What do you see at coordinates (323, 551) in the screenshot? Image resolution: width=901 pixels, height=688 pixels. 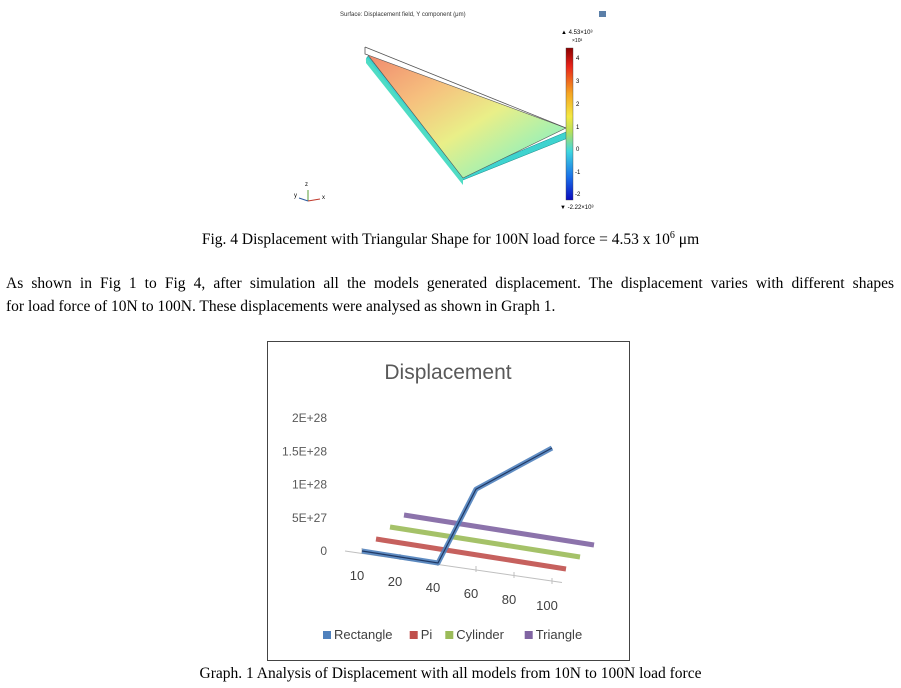 I see `y-tick-label: 0` at bounding box center [323, 551].